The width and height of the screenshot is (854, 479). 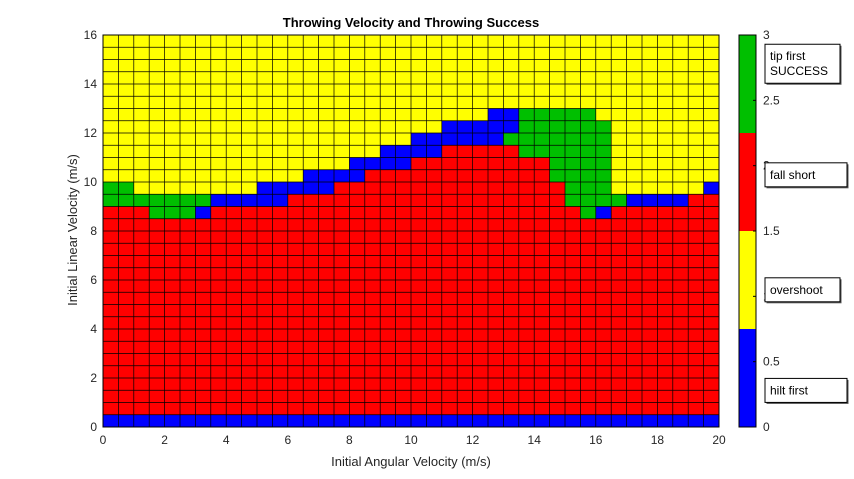 I want to click on colorbar-tick-label: 2.5, so click(x=771, y=100).